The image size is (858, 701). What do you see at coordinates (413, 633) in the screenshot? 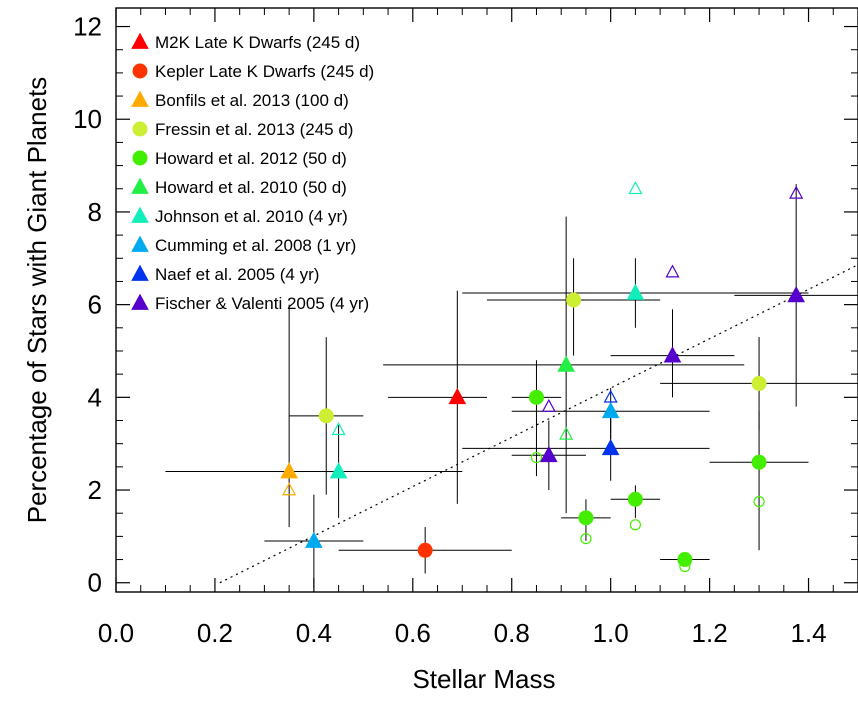
I see `x-tick-label-3: 0.6` at bounding box center [413, 633].